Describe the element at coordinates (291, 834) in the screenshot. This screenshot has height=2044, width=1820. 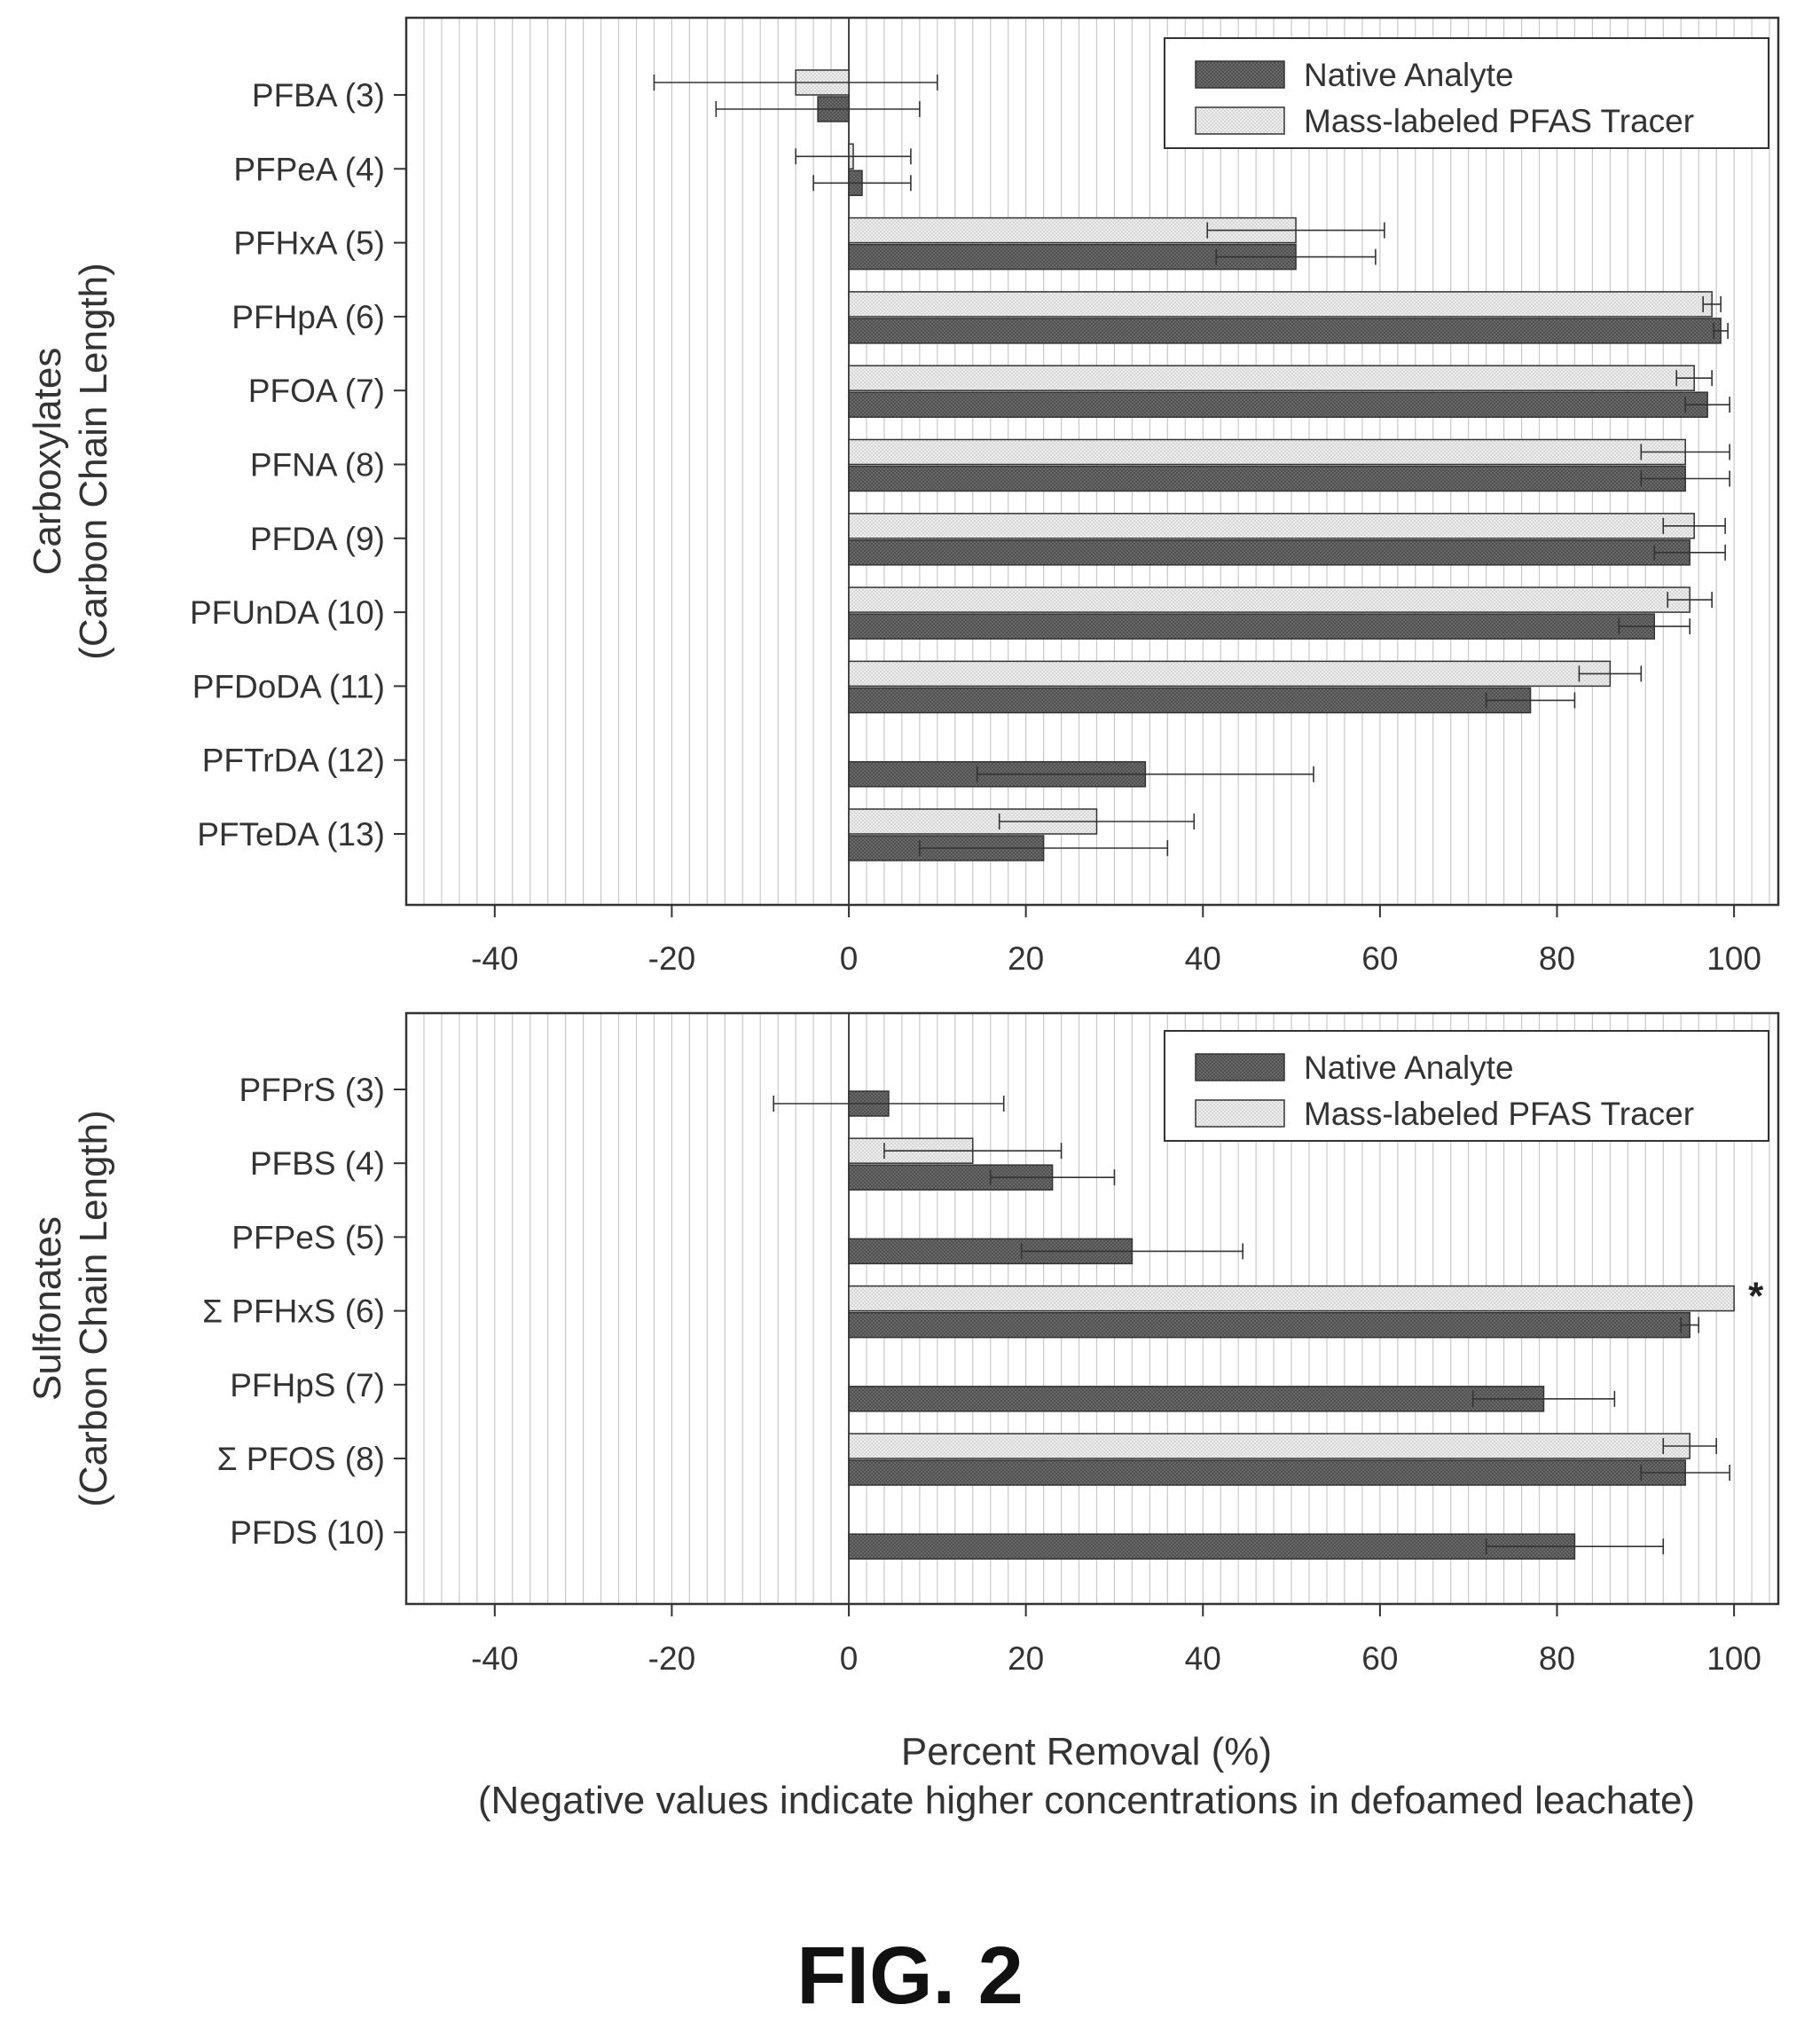
I see `y-tick-label: PFTeDA (13)` at that location.